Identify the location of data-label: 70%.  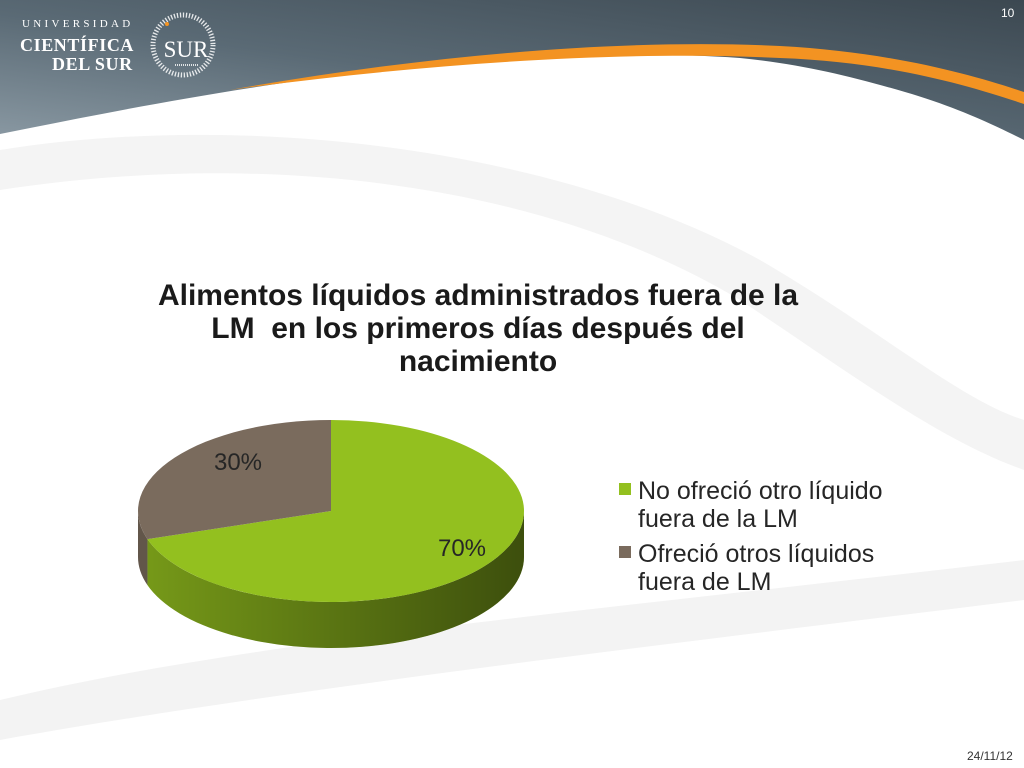
(462, 548).